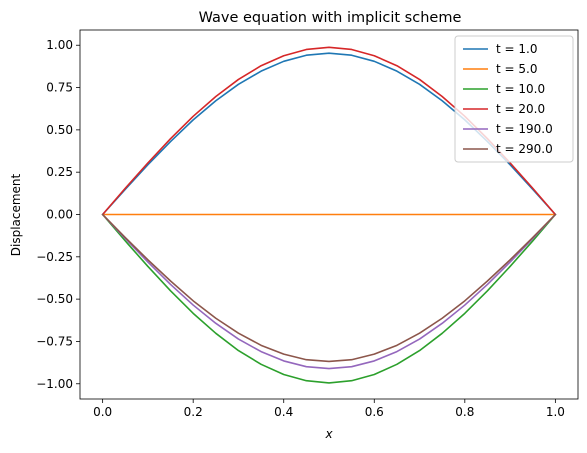  I want to click on legend-box, so click(514, 99).